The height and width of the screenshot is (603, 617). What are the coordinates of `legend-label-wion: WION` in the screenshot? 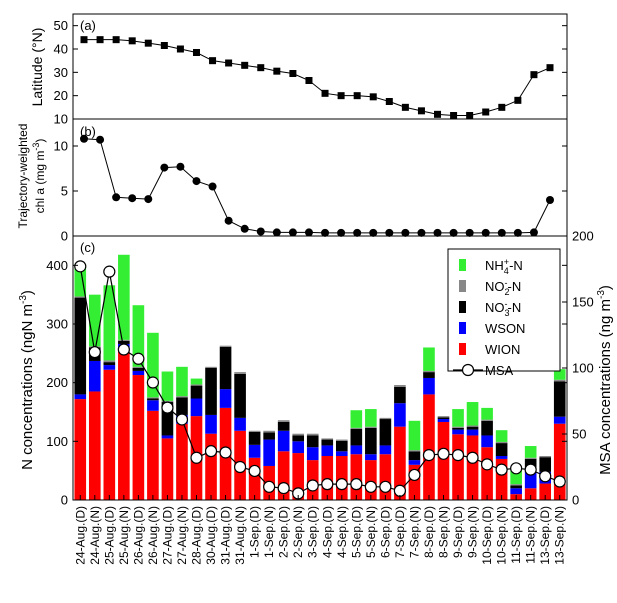 It's located at (502, 349).